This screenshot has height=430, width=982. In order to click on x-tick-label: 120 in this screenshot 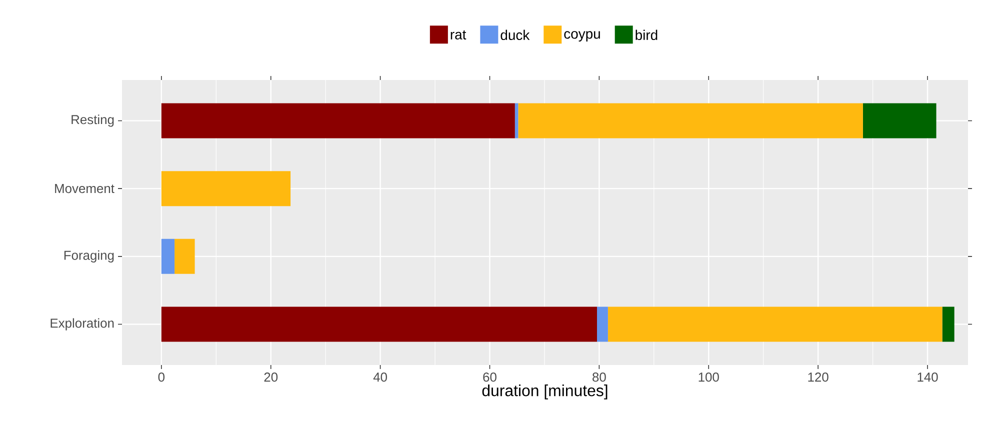, I will do `click(818, 377)`.